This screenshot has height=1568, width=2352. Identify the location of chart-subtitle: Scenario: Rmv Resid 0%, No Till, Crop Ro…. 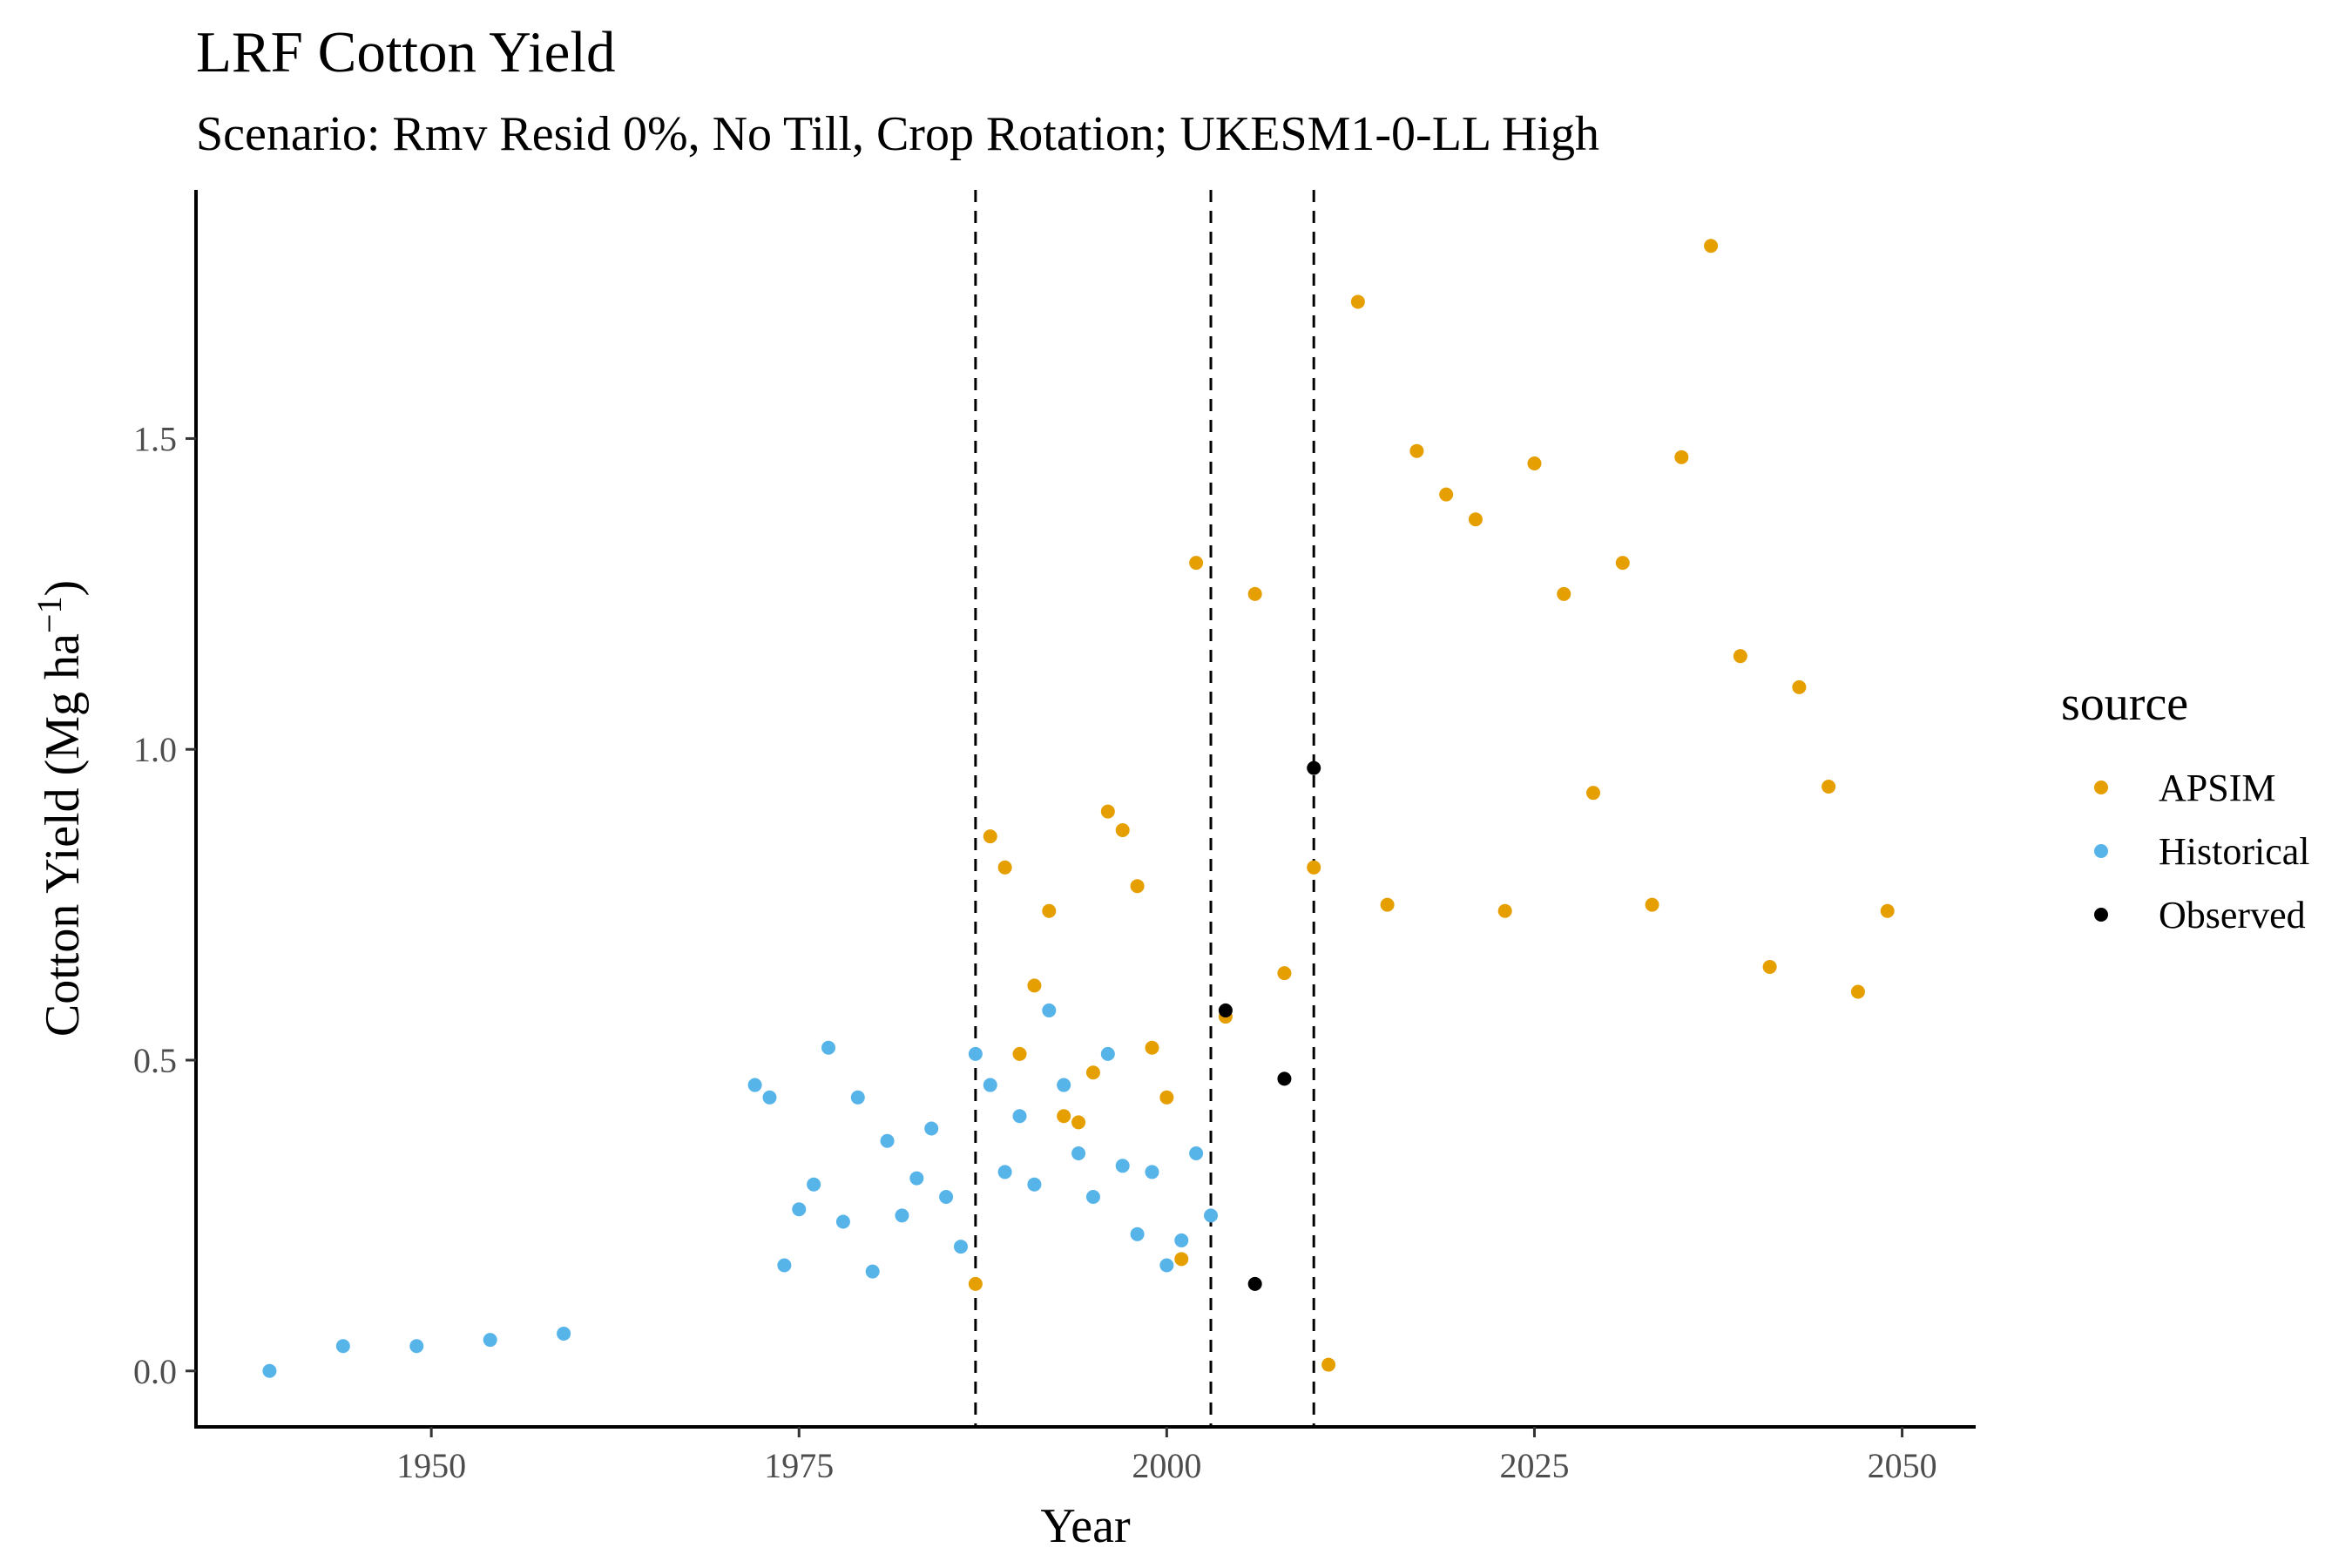
(897, 134).